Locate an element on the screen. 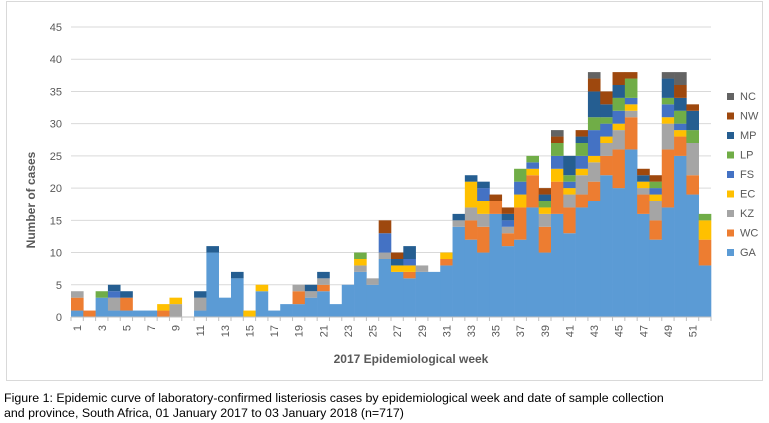 The height and width of the screenshot is (423, 769). bar-segment-week-33-ga is located at coordinates (471, 278).